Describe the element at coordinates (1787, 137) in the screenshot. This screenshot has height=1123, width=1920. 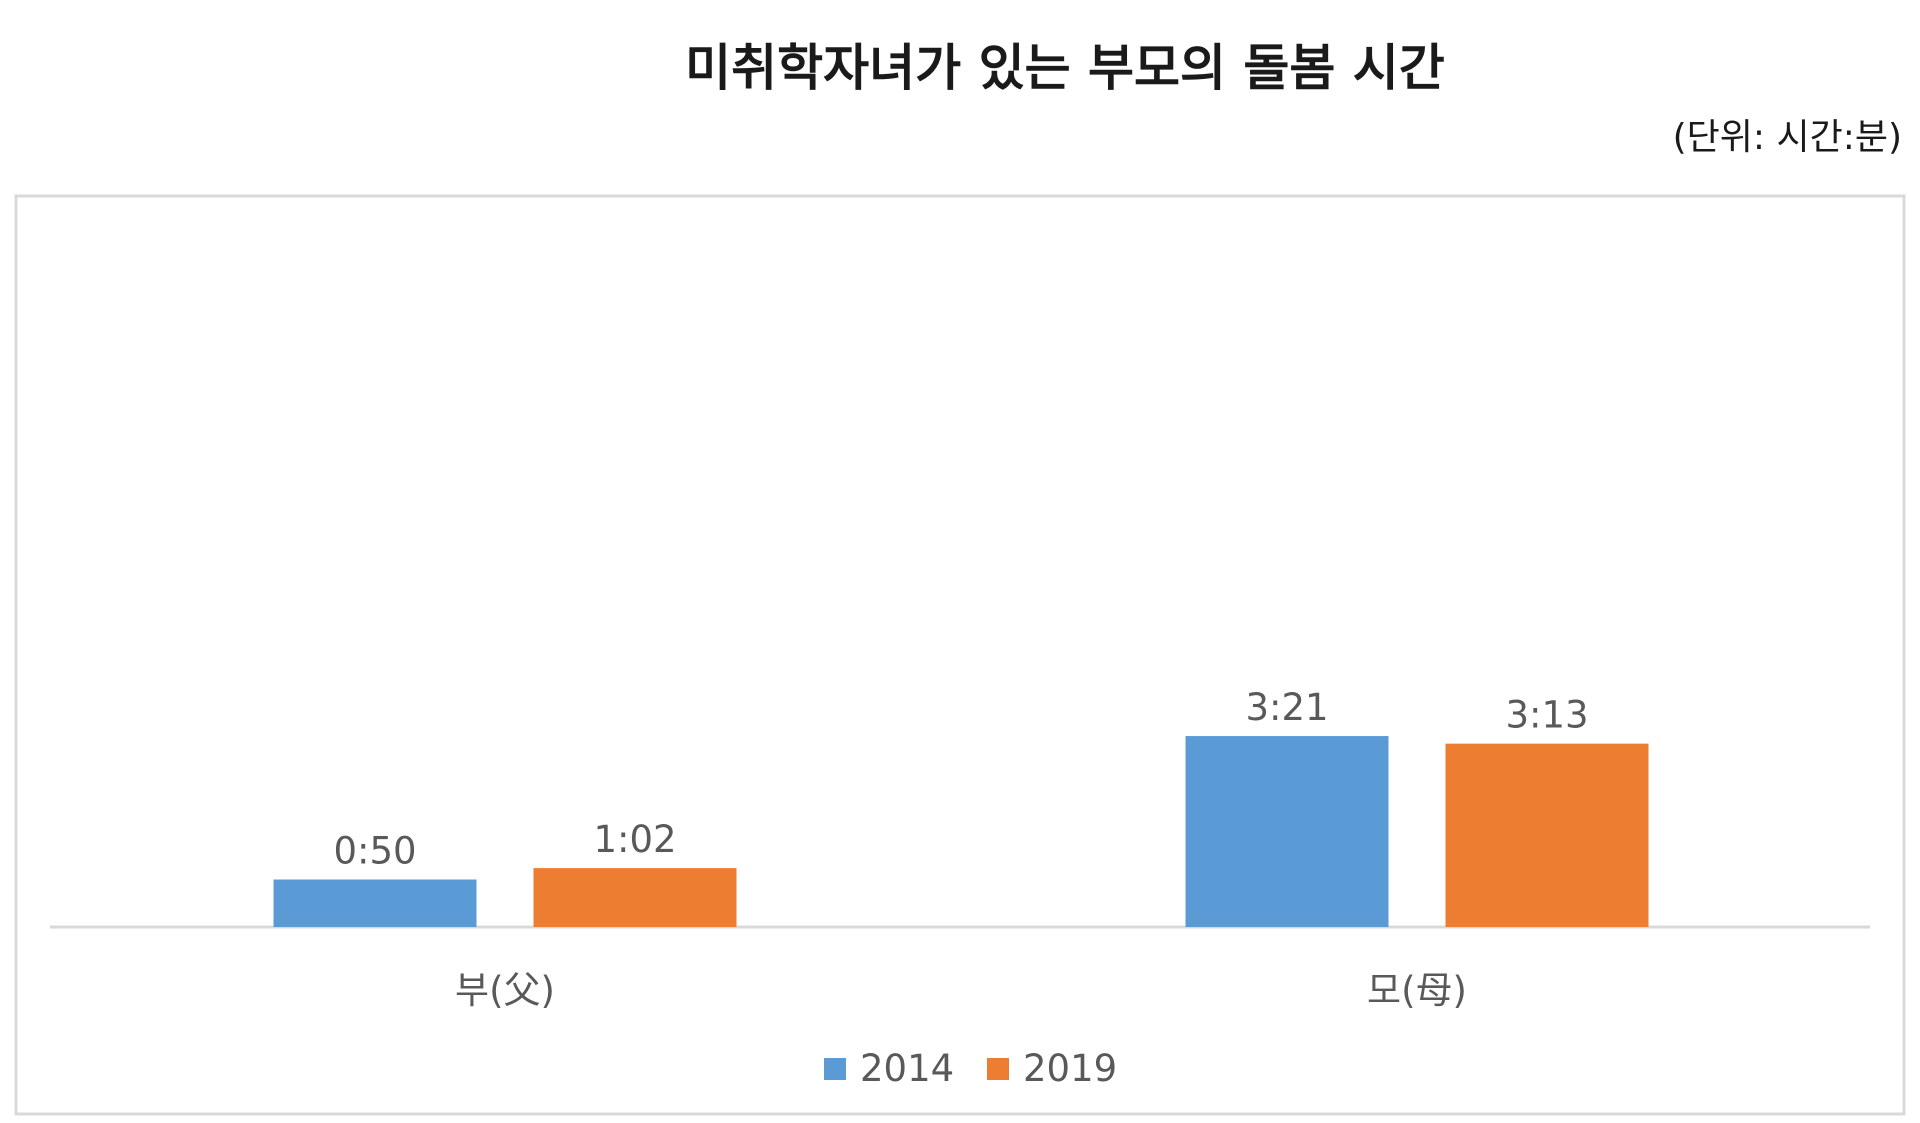
I see `unit-note: (단위: 시간:분)` at that location.